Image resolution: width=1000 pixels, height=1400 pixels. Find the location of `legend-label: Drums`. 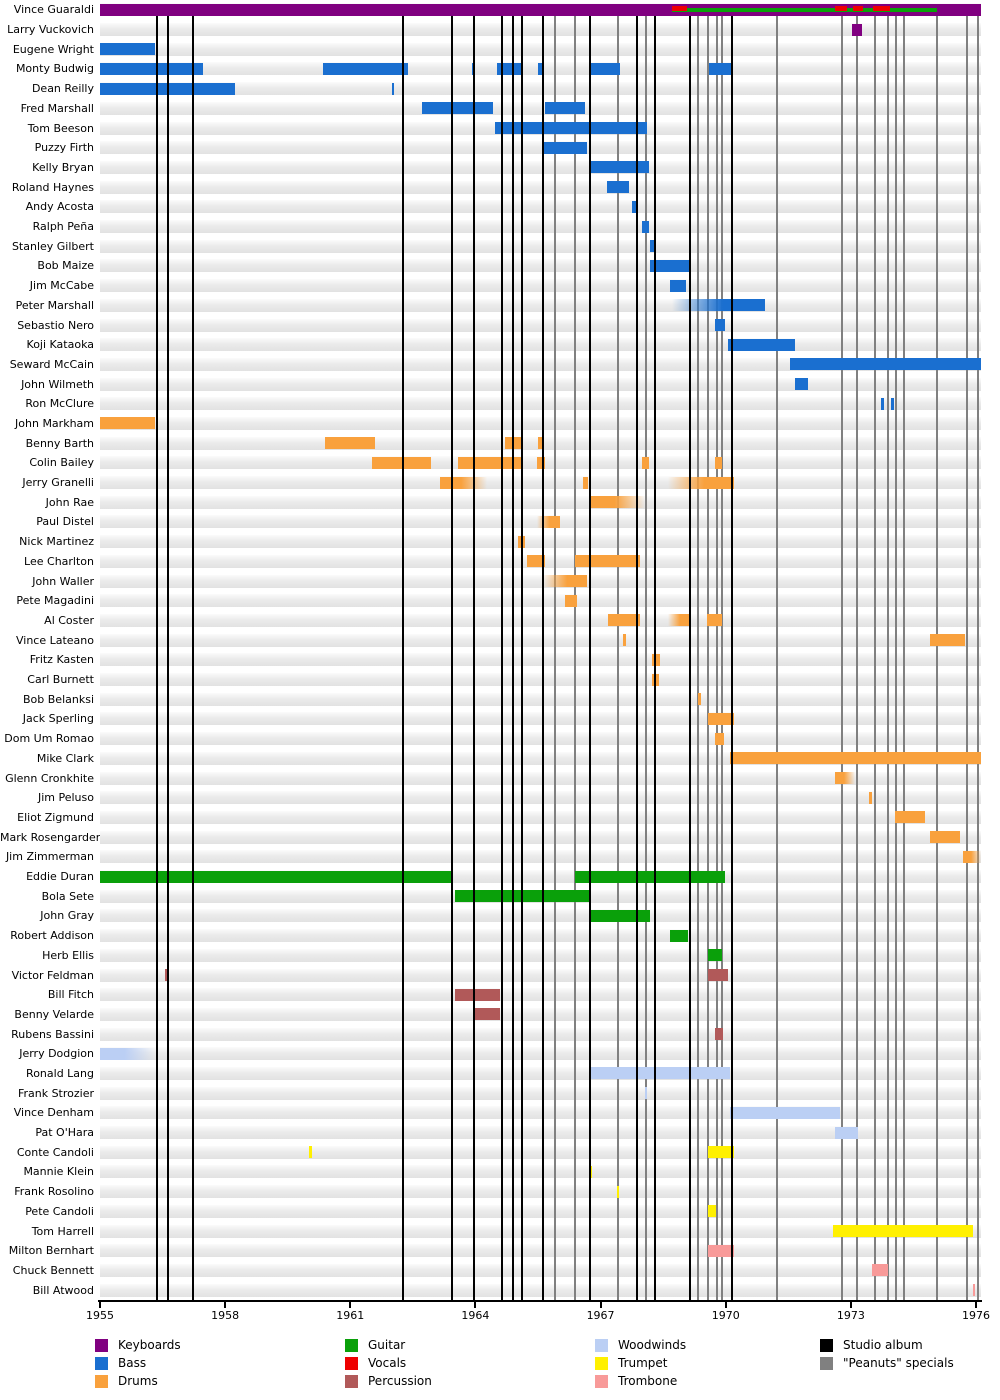

legend-label: Drums is located at coordinates (138, 1381).